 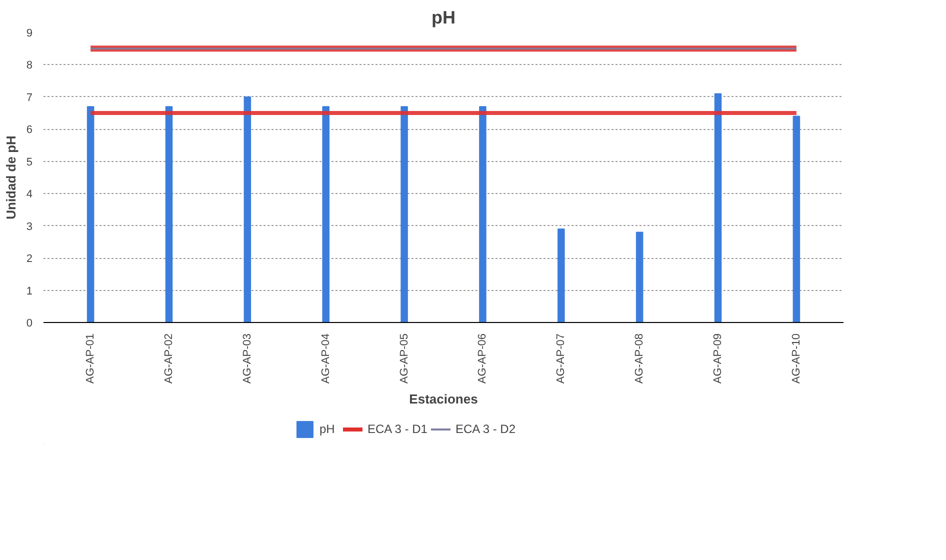 What do you see at coordinates (397, 429) in the screenshot?
I see `legend-label: ECA 3 - D1` at bounding box center [397, 429].